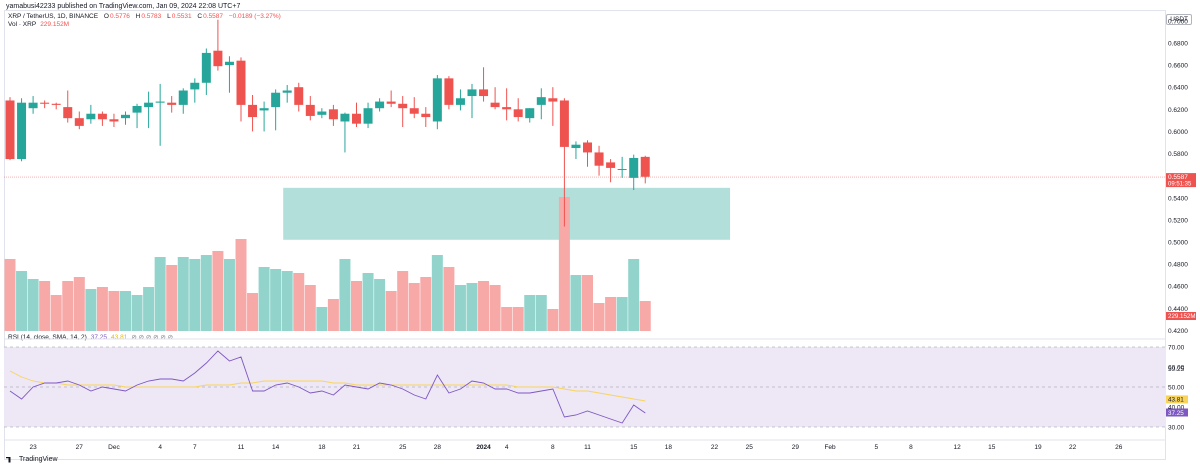 The height and width of the screenshot is (465, 1200). What do you see at coordinates (1178, 66) in the screenshot?
I see `price-tick-label: 0.6600` at bounding box center [1178, 66].